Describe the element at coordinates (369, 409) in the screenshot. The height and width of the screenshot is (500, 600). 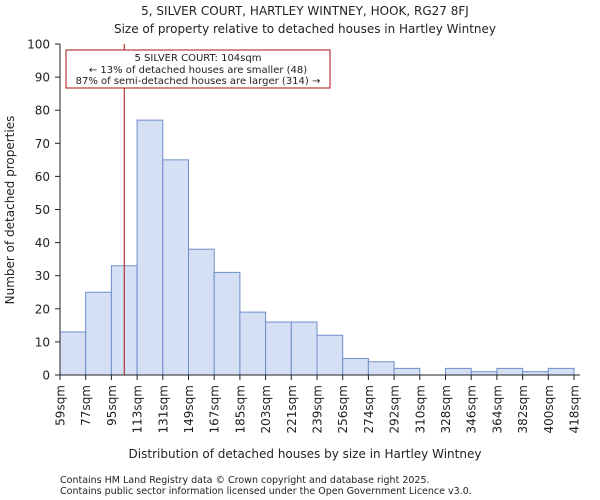
I see `x-tick-label: 274sqm` at that location.